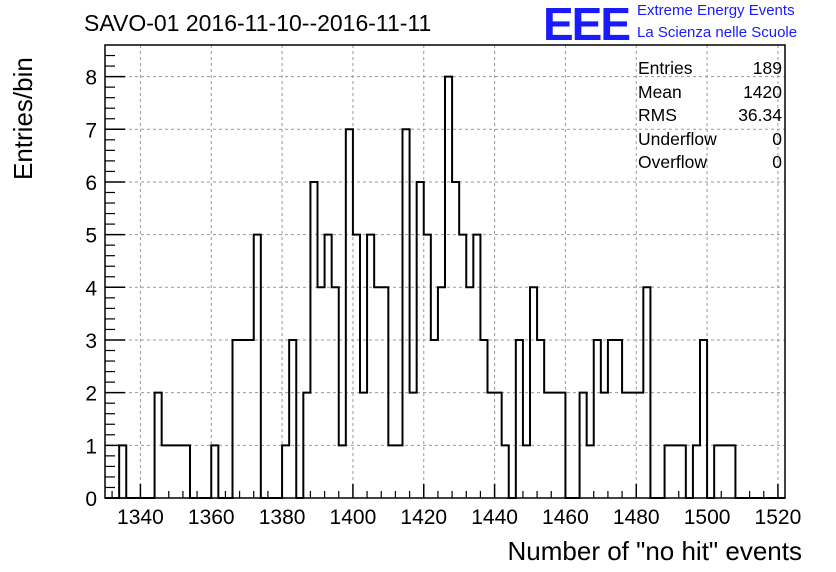  I want to click on stat-rms: RMS 36.34, so click(710, 117).